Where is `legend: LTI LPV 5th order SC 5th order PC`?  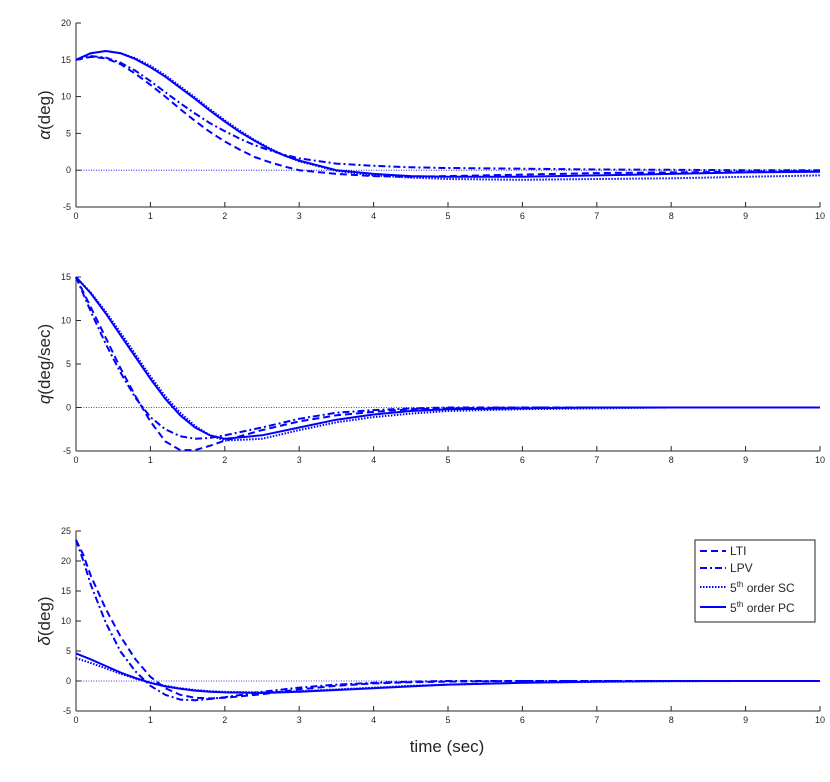
legend: LTI LPV 5th order SC 5th order PC is located at coordinates (755, 581).